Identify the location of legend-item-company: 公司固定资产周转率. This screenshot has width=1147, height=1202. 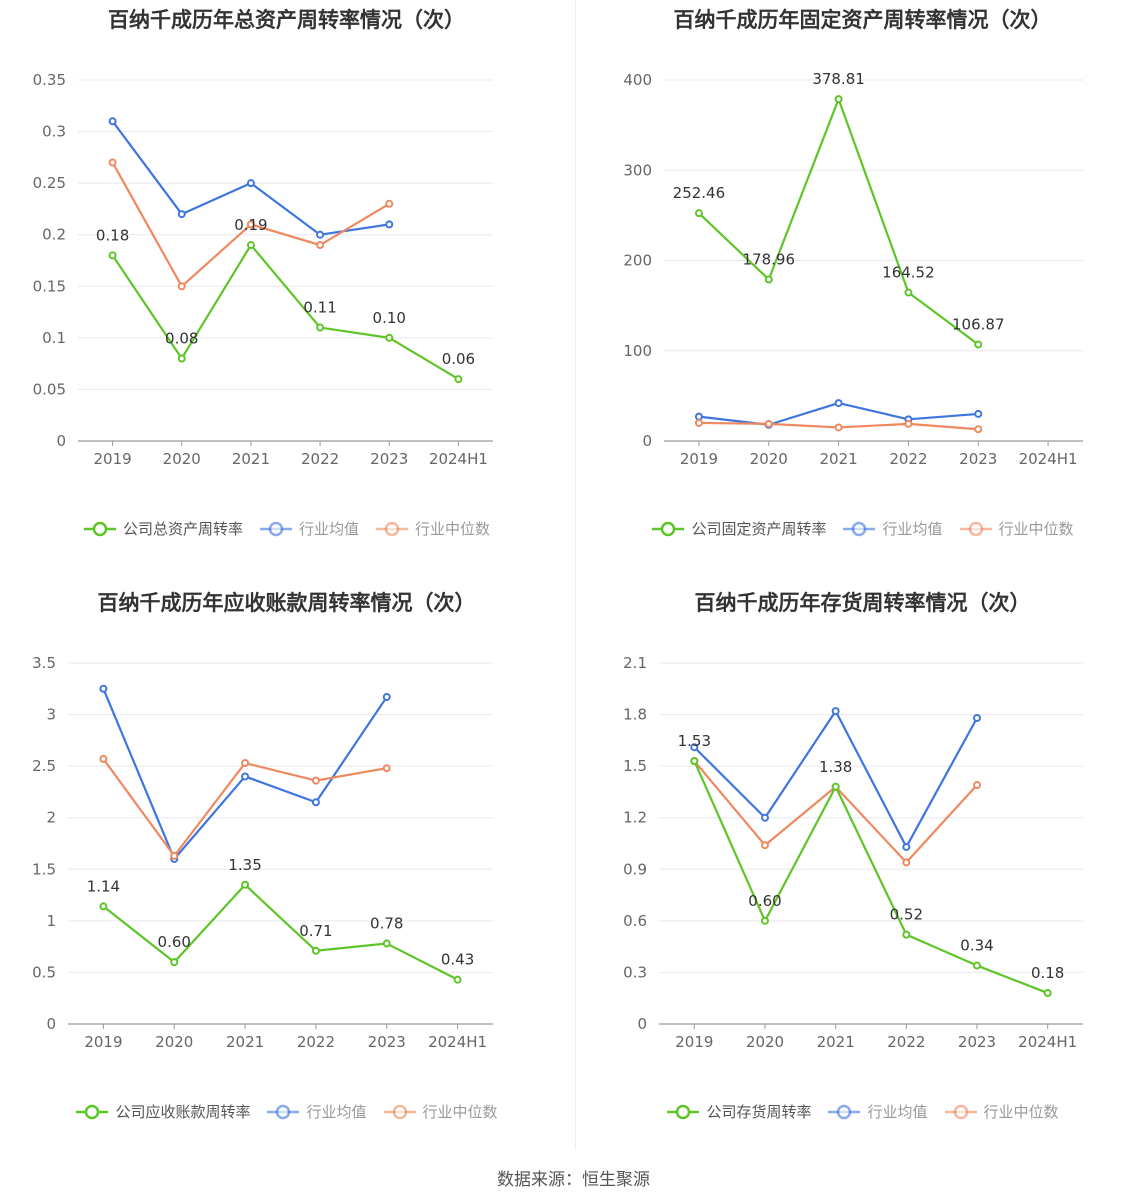
(738, 528).